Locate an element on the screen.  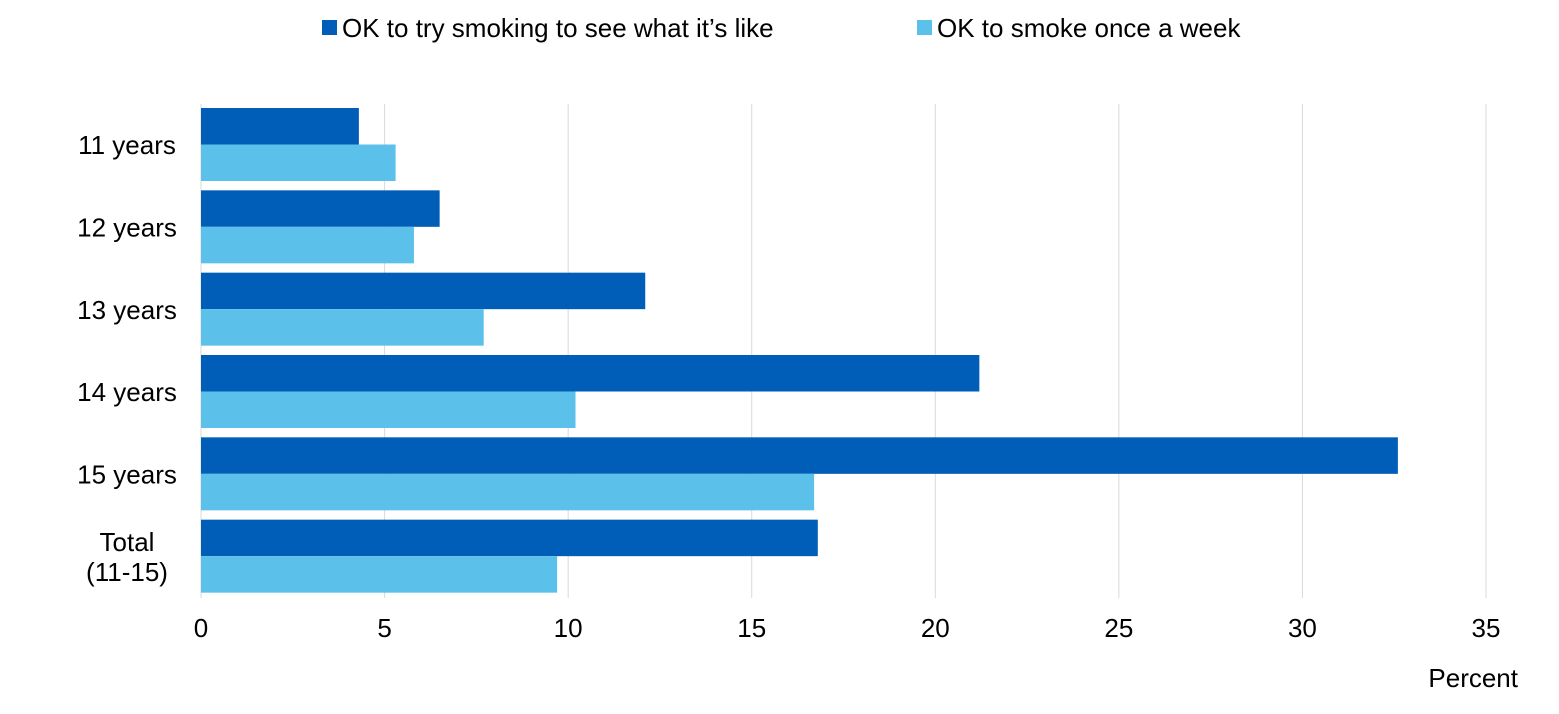
x-tick-label: 30 is located at coordinates (1302, 628).